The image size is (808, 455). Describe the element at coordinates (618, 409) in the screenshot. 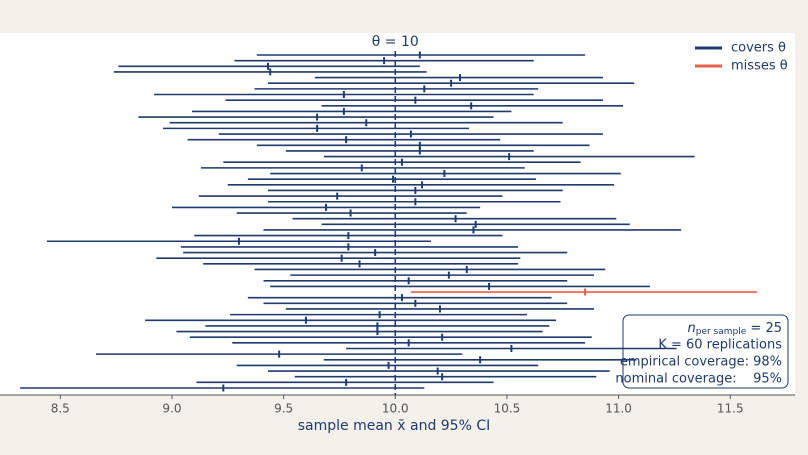

I see `x-tick-label: 11.0` at that location.